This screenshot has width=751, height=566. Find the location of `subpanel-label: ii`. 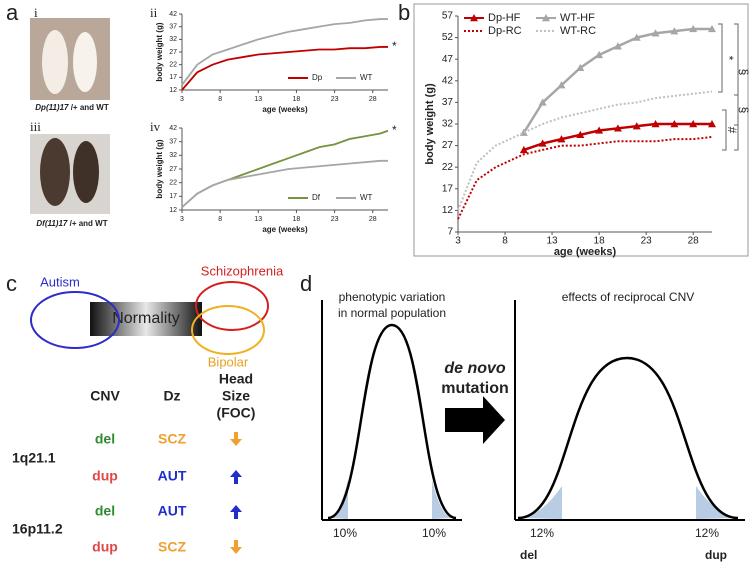

subpanel-label: ii is located at coordinates (154, 12).